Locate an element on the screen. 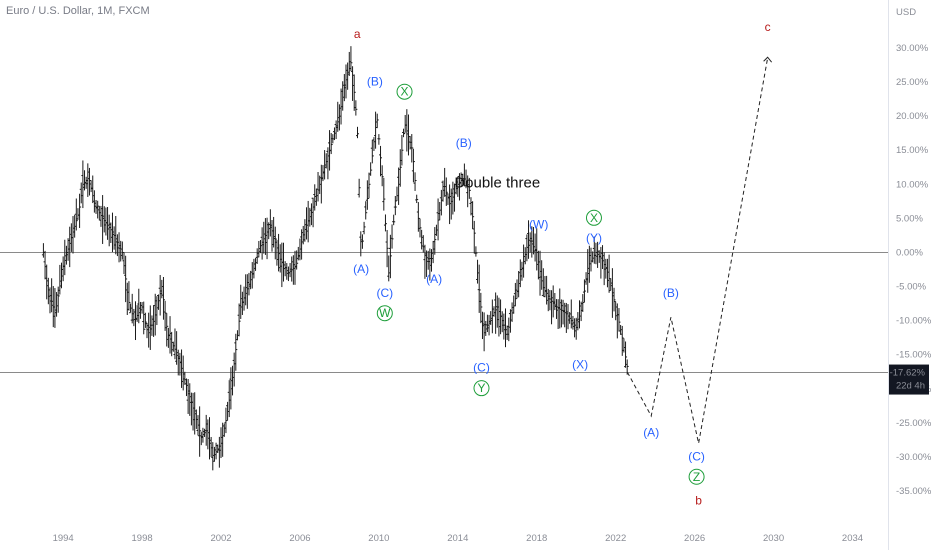  y-tick-label: 10.00% is located at coordinates (912, 184).